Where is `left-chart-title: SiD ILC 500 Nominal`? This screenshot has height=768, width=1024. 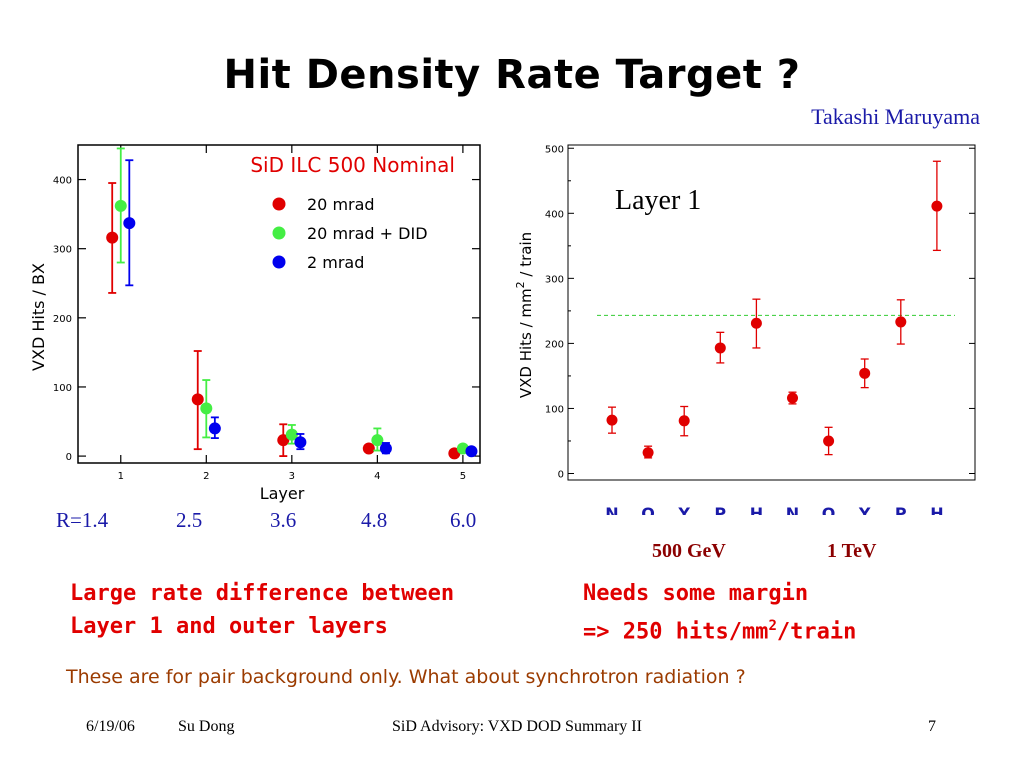
left-chart-title: SiD ILC 500 Nominal is located at coordinates (352, 165).